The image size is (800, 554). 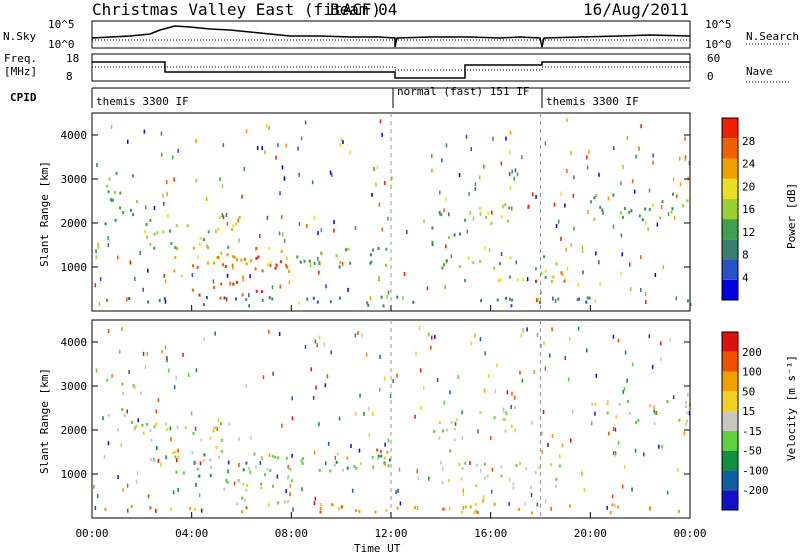 I want to click on velocity-ytick-label: 4000, so click(x=74, y=342).